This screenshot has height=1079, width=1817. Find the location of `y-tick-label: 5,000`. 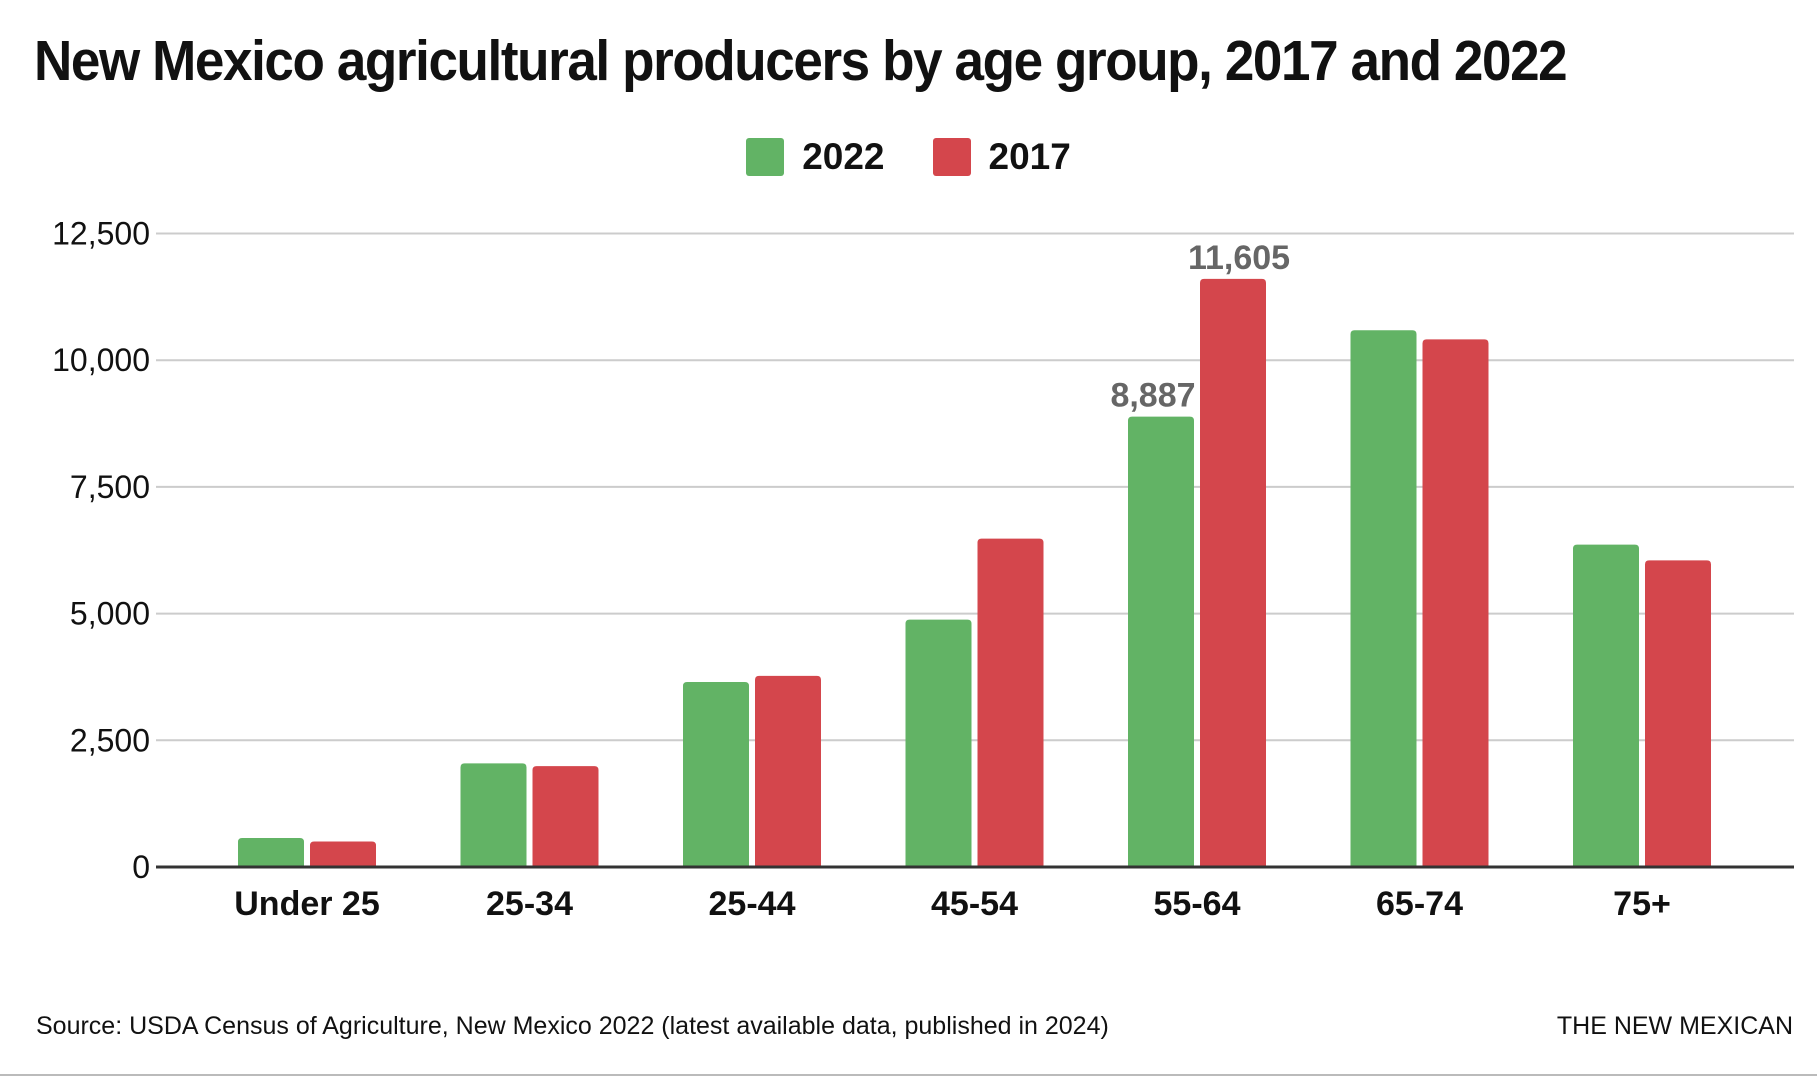

y-tick-label: 5,000 is located at coordinates (110, 614).